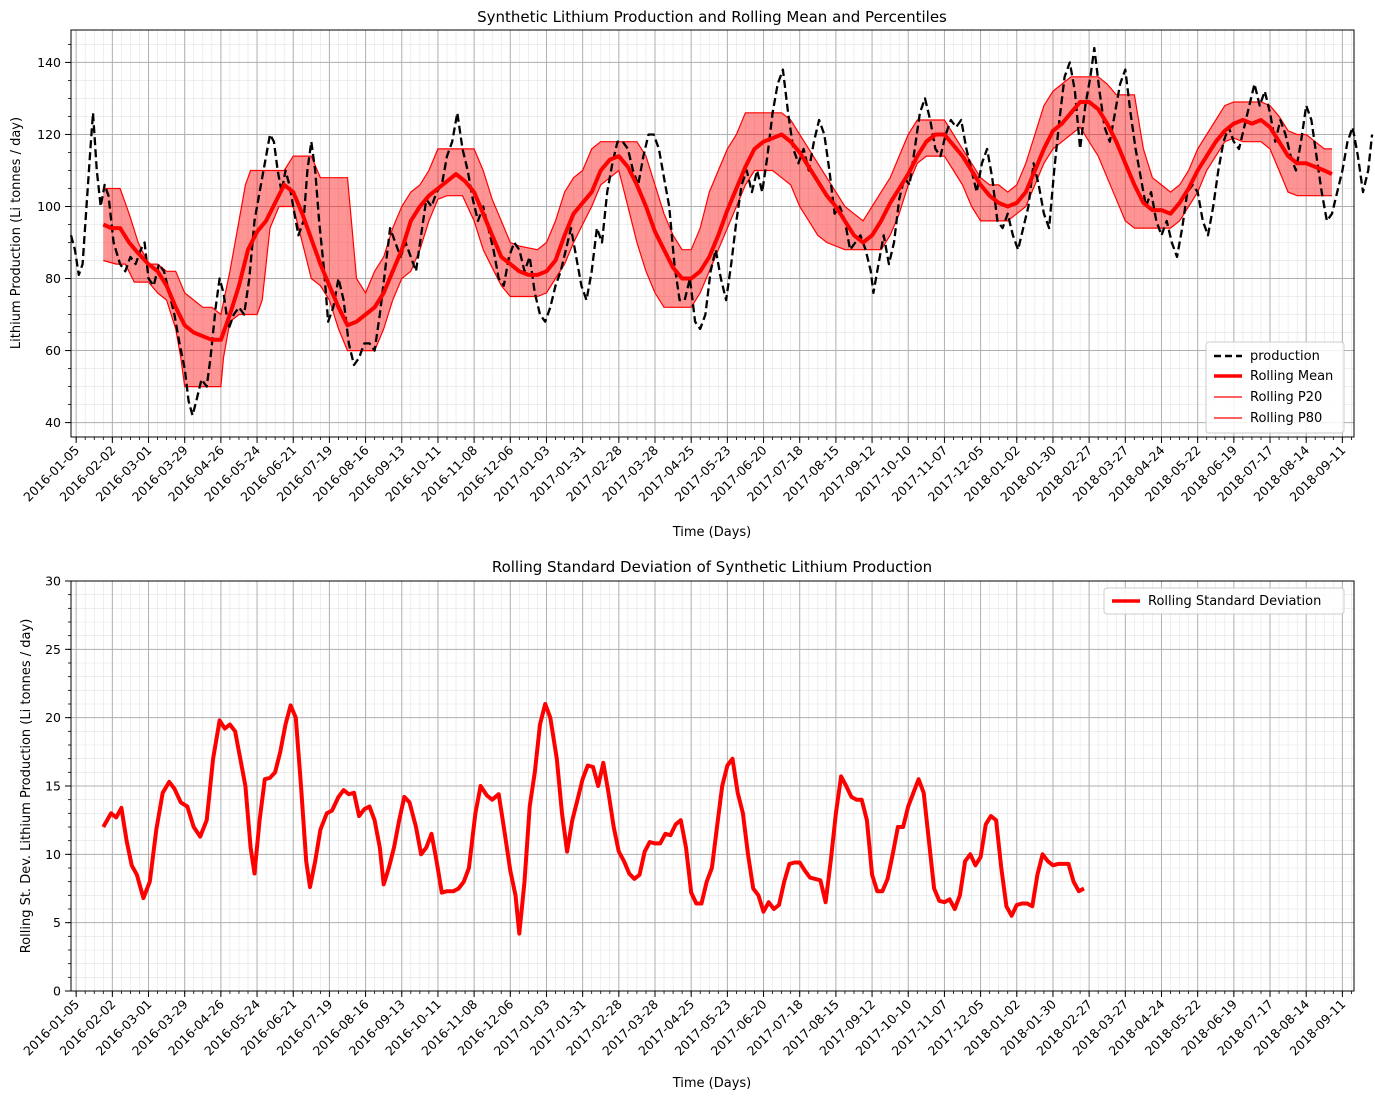 The width and height of the screenshot is (1375, 1106). I want to click on legend-label-rolling-p20: Rolling P20, so click(1286, 397).